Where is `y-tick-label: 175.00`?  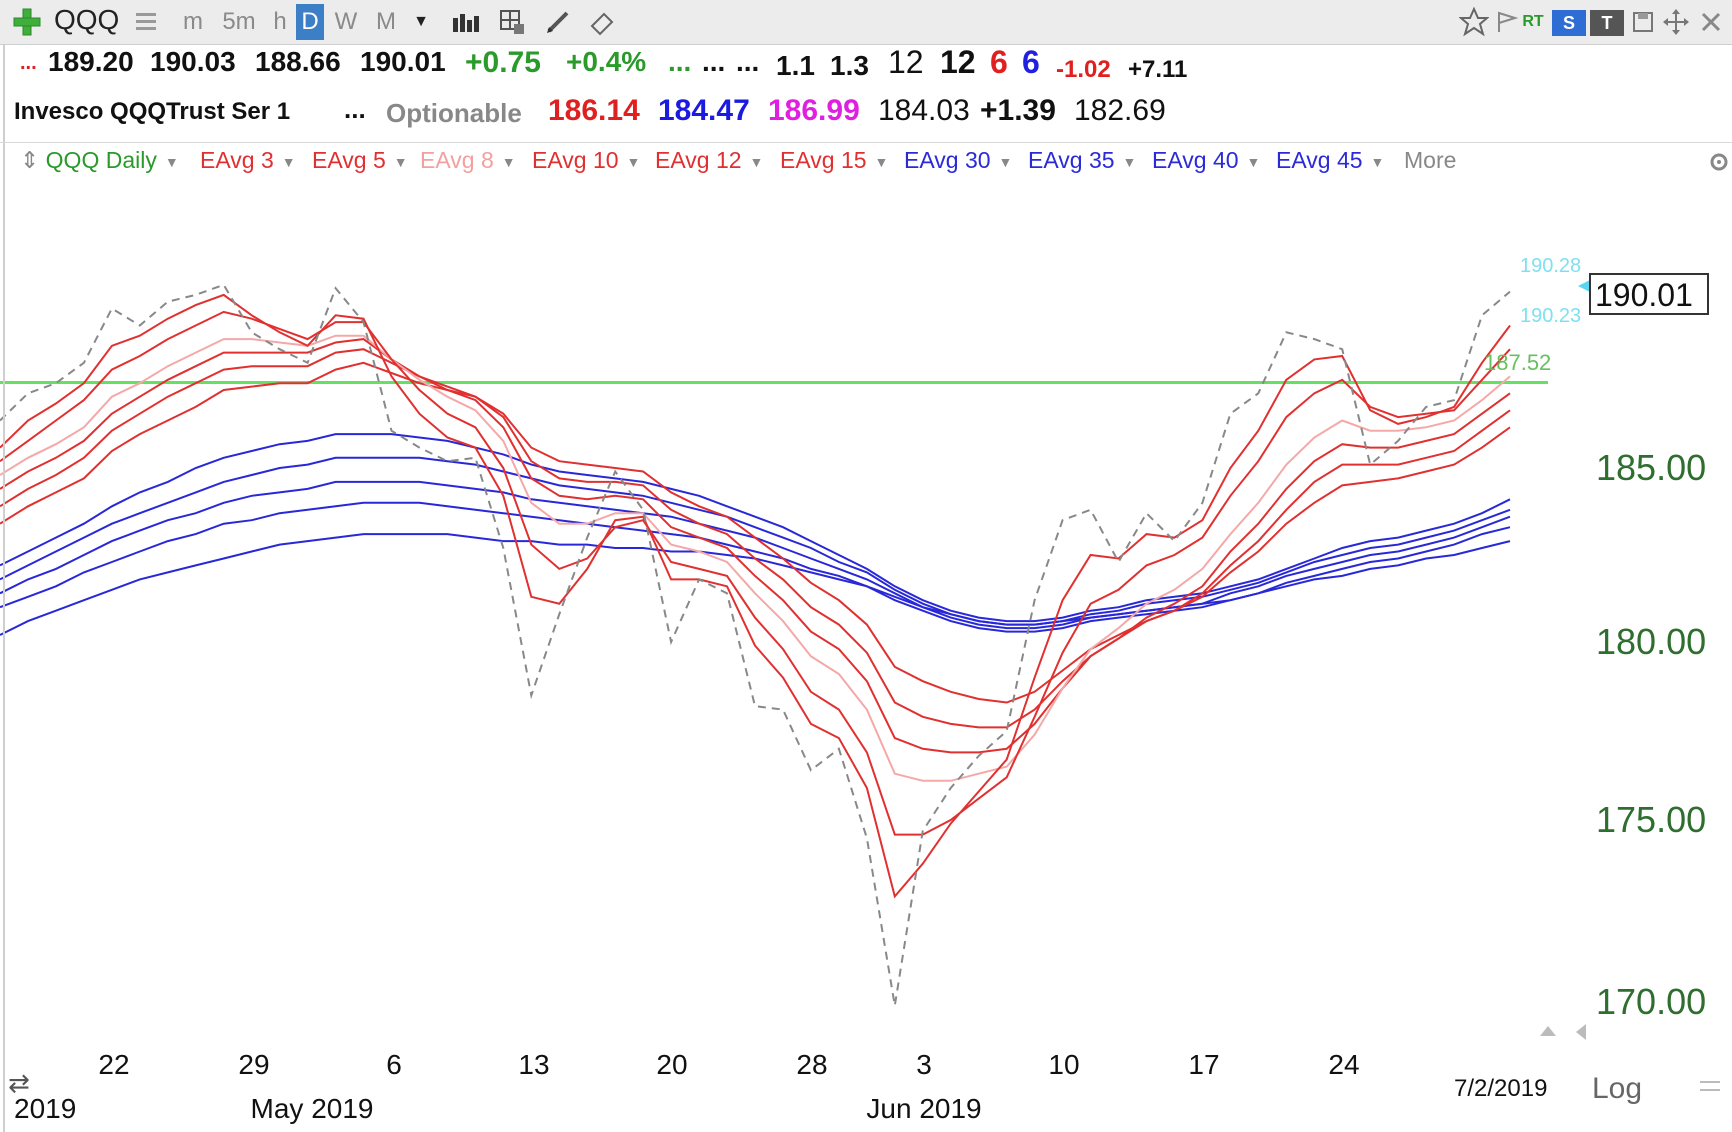
y-tick-label: 175.00 is located at coordinates (1651, 819).